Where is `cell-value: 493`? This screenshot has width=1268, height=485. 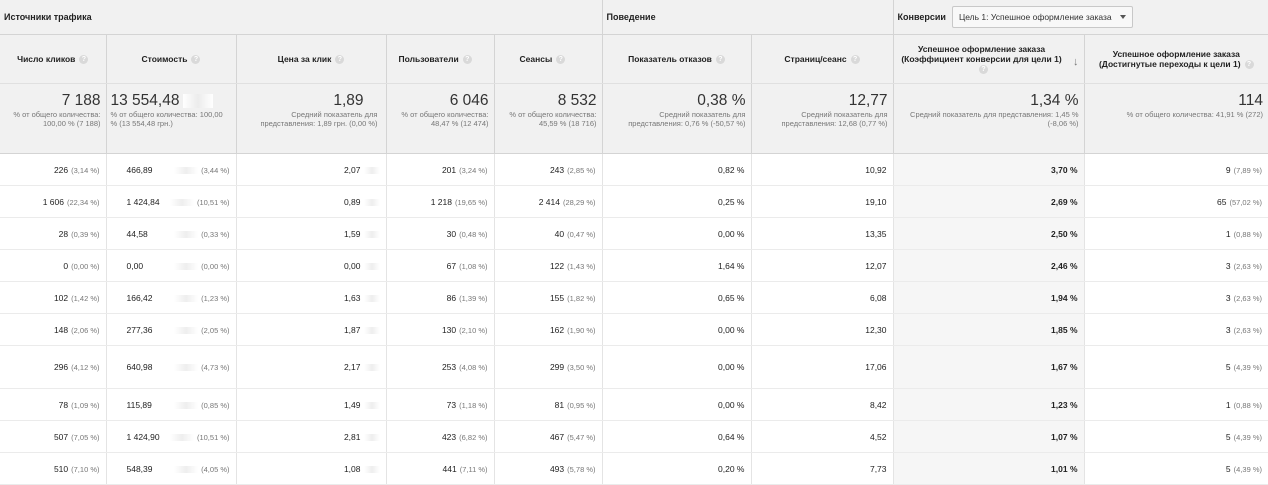
cell-value: 493 is located at coordinates (557, 468).